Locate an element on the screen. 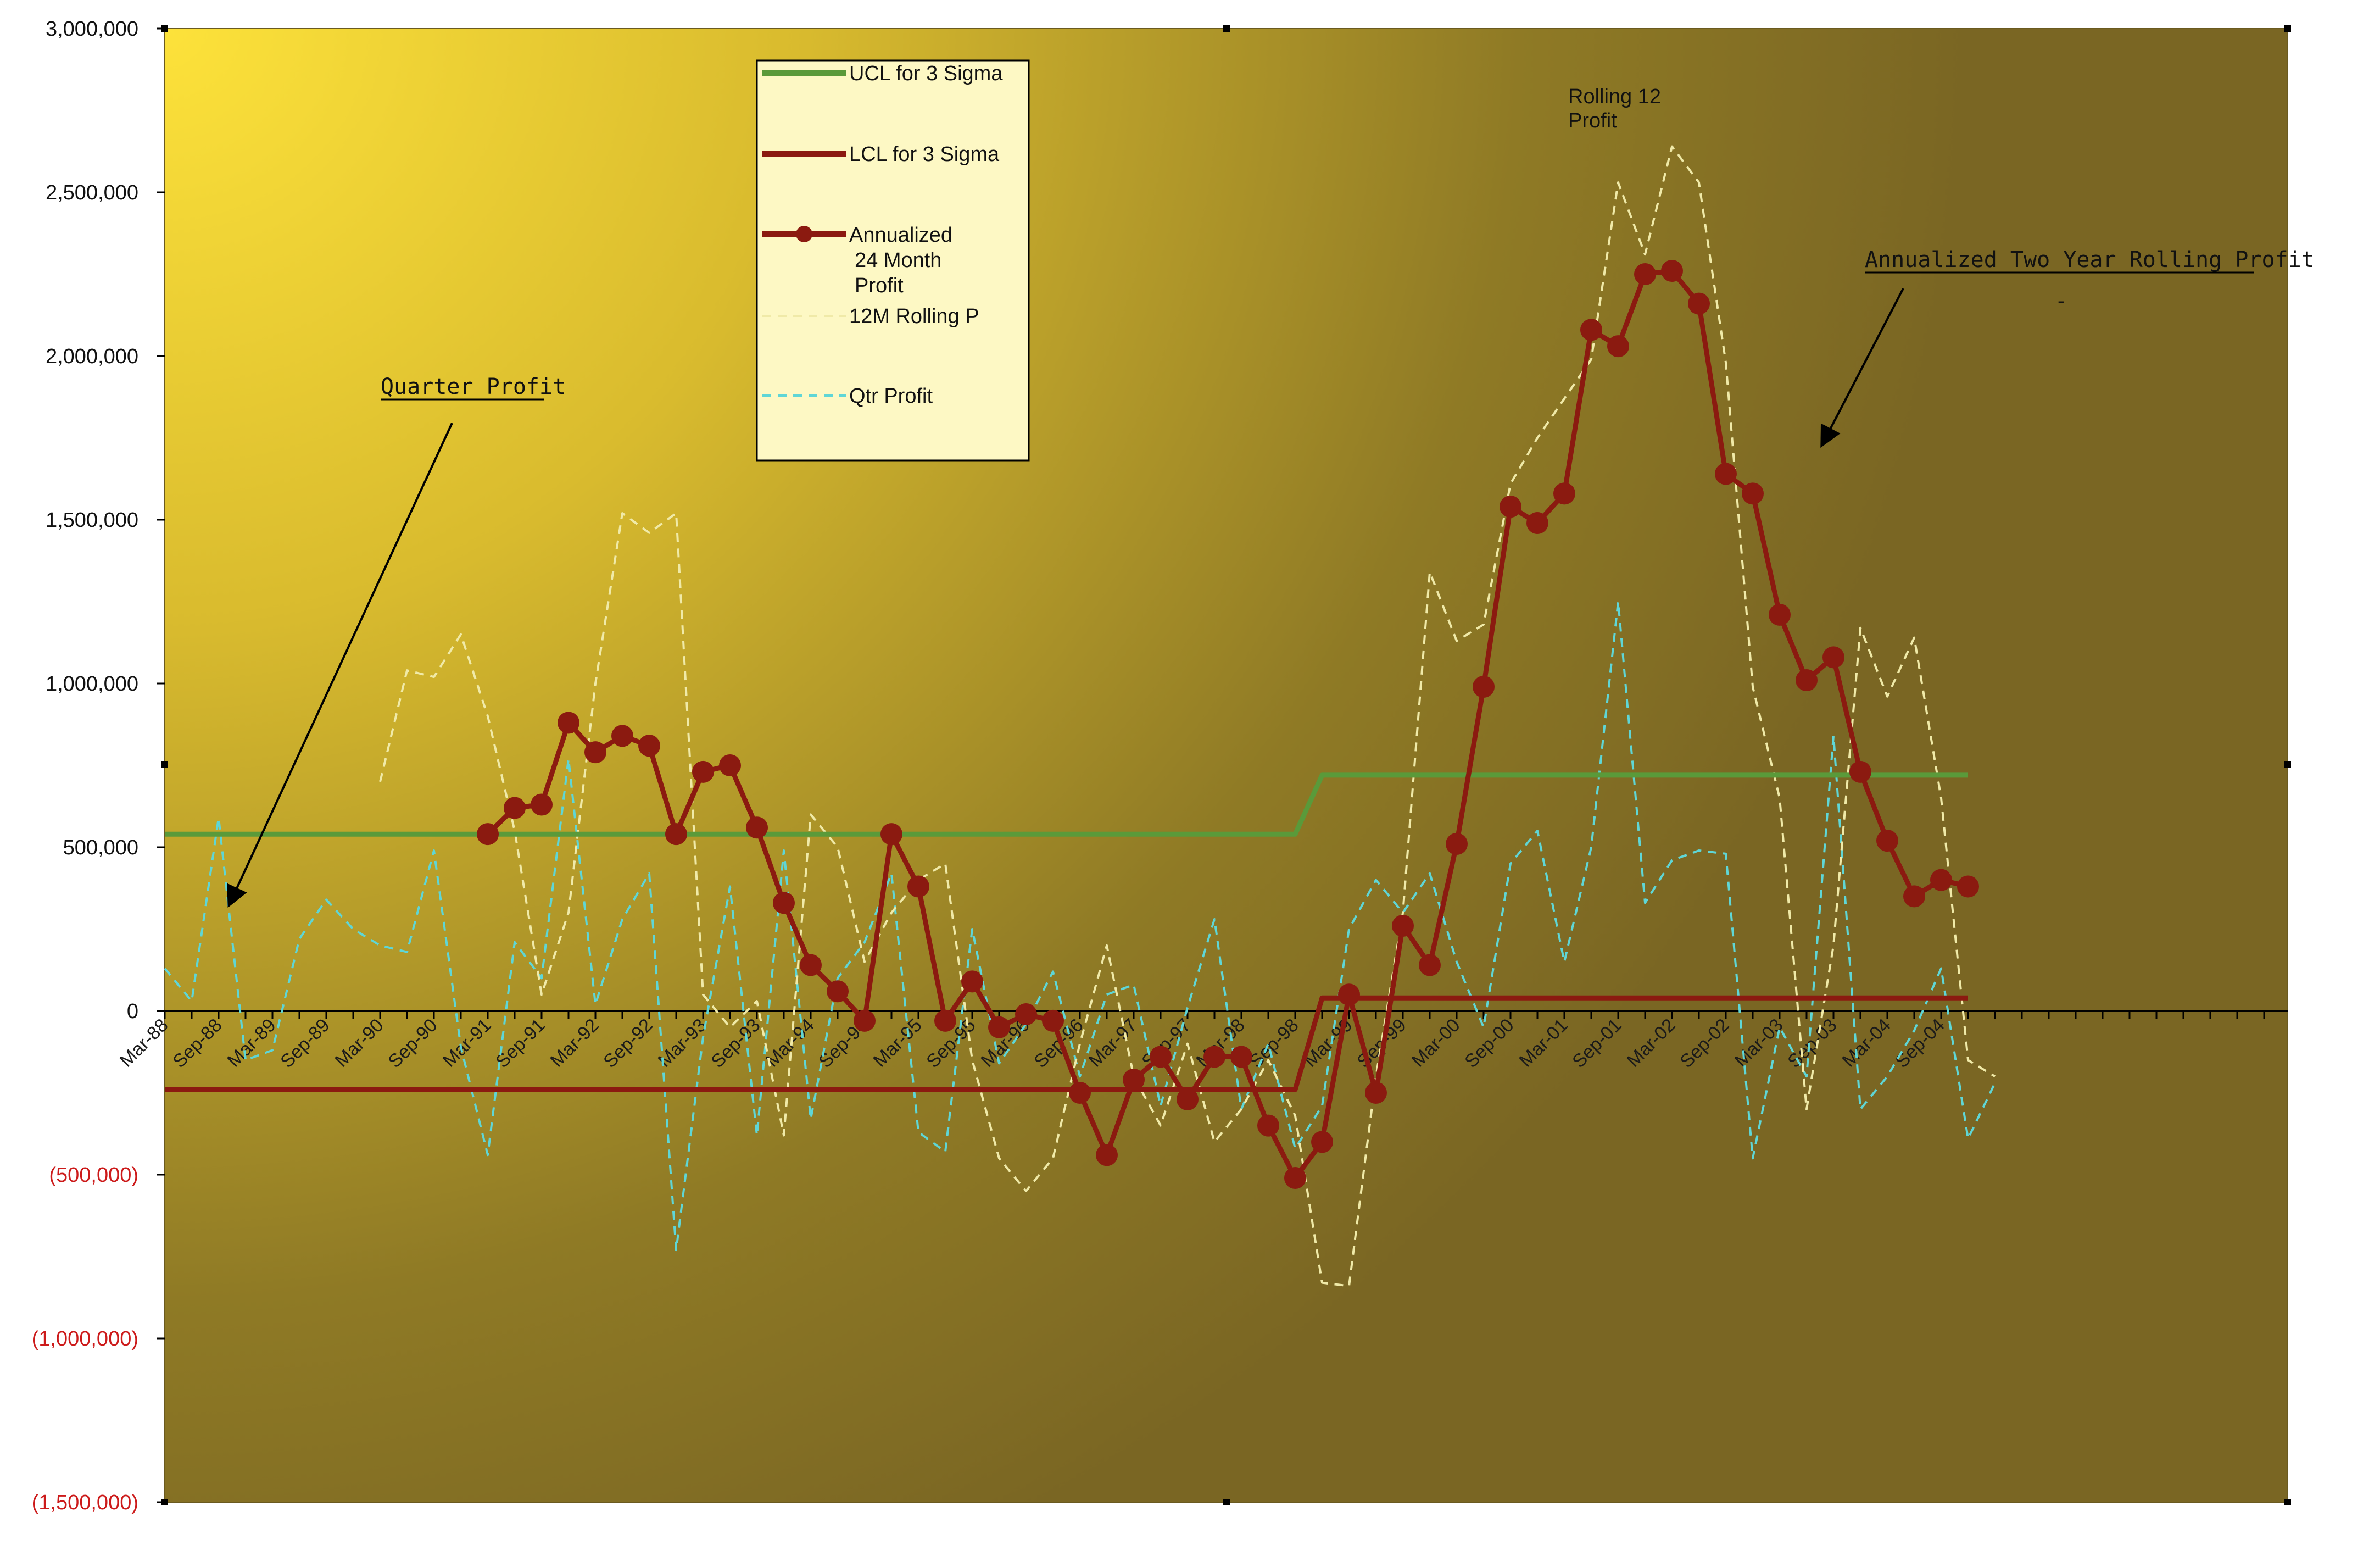 This screenshot has width=2380, height=1545. legend-label-annualized: Annualized 24 Month Profit is located at coordinates (903, 260).